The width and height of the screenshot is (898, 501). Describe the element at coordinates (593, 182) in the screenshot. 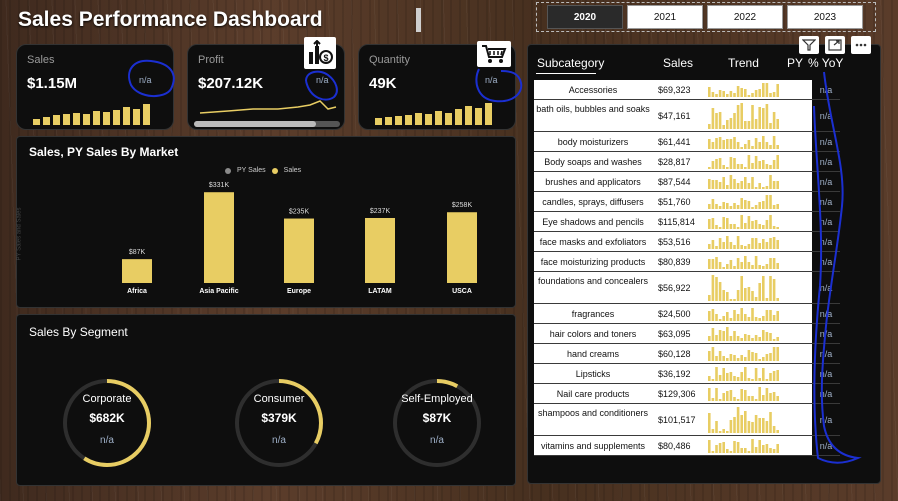

I see `row-subcategory: brushes and applicators` at that location.